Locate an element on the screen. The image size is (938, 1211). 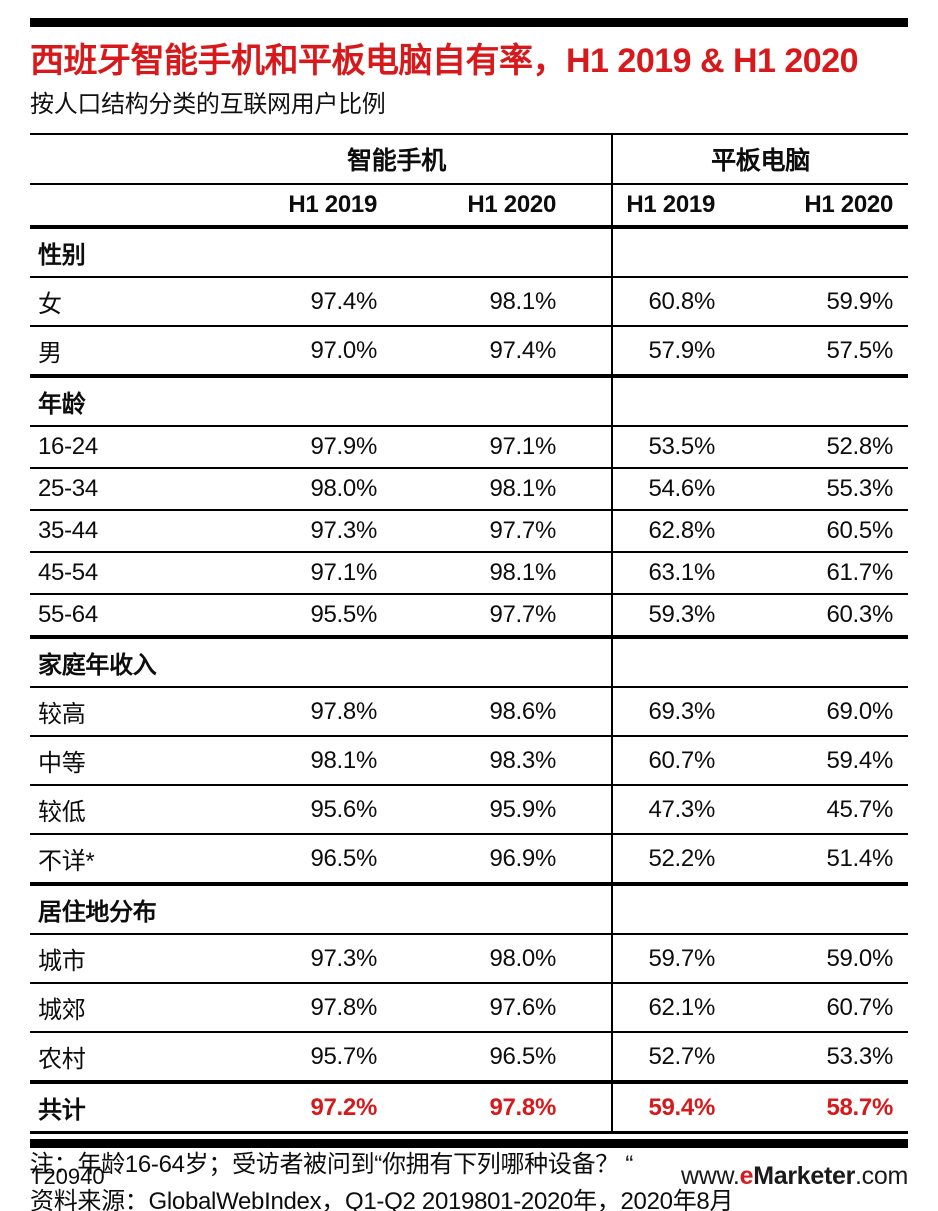
table-row: 25-34 98.0% 98.1% 54.6% 55.3% is located at coordinates (469, 489).